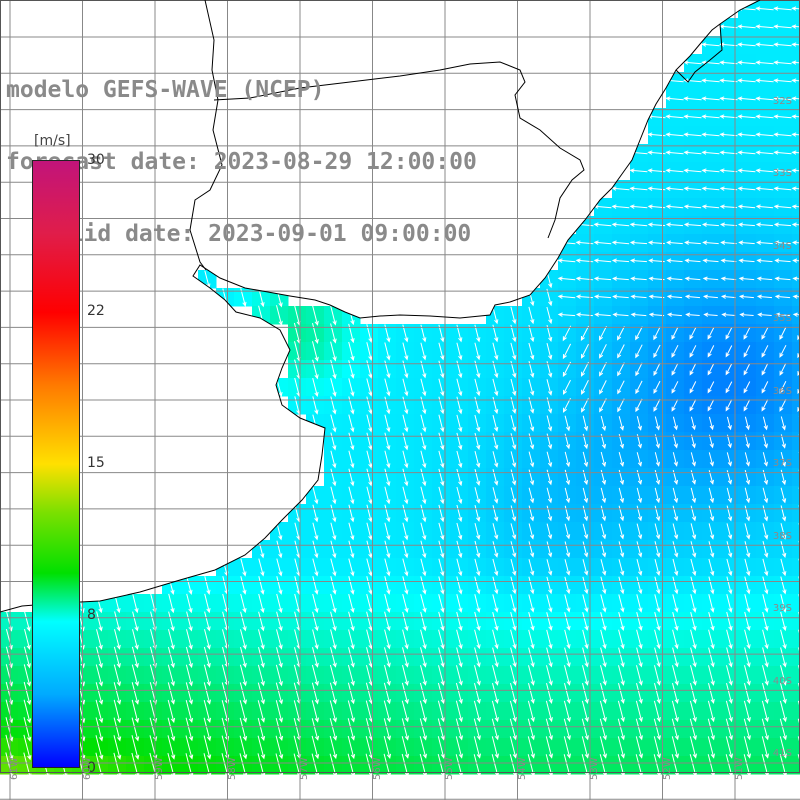  What do you see at coordinates (522, 768) in the screenshot?
I see `lon-label-54w: 54W` at bounding box center [522, 768].